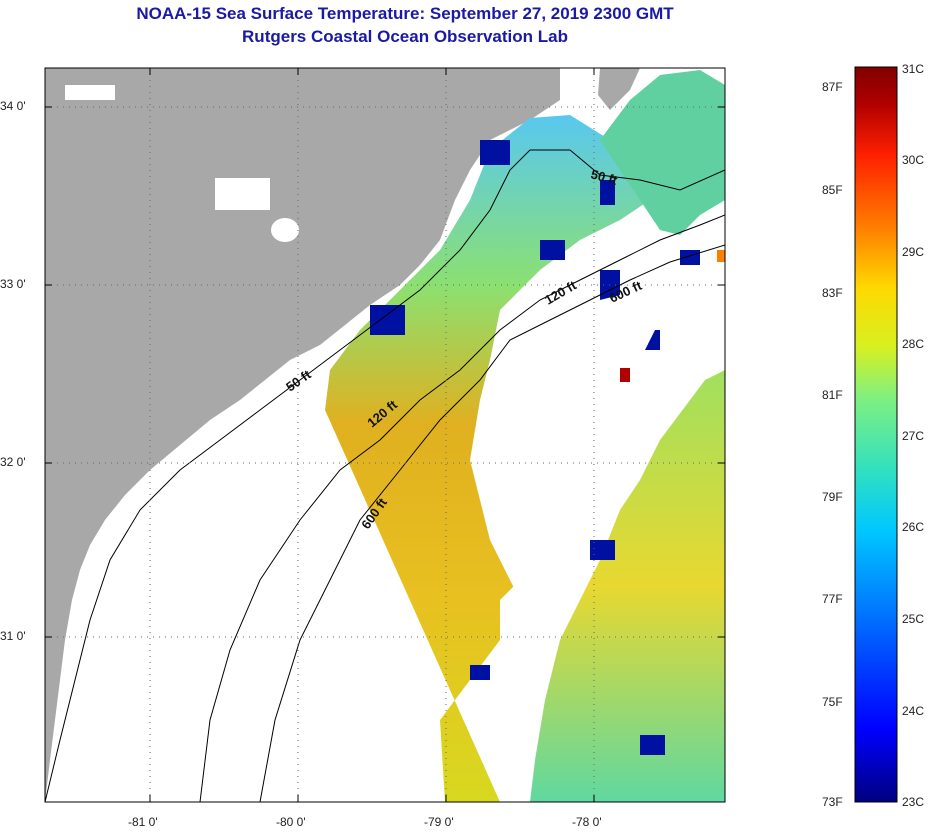 This screenshot has width=936, height=832. What do you see at coordinates (13, 636) in the screenshot?
I see `lat-label: 31 0'` at bounding box center [13, 636].